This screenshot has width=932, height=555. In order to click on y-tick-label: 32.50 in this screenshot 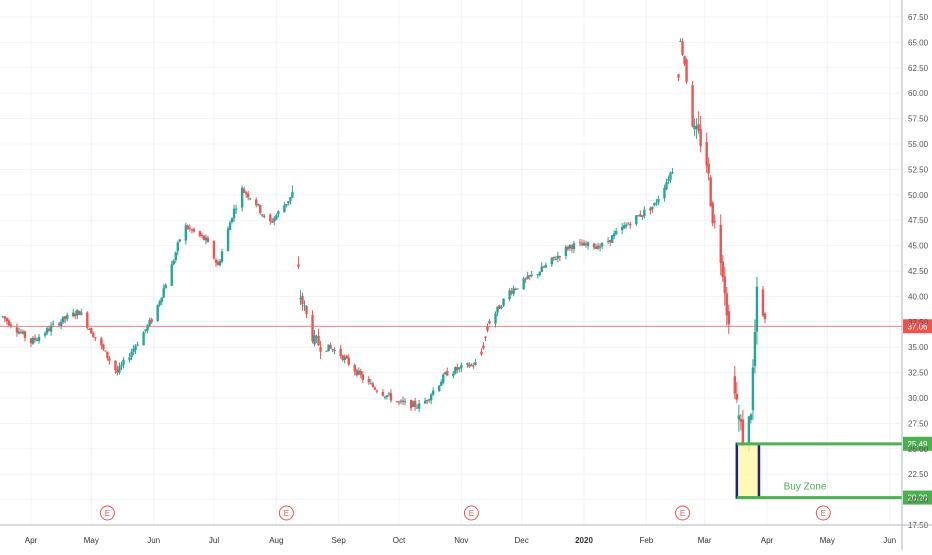, I will do `click(918, 373)`.